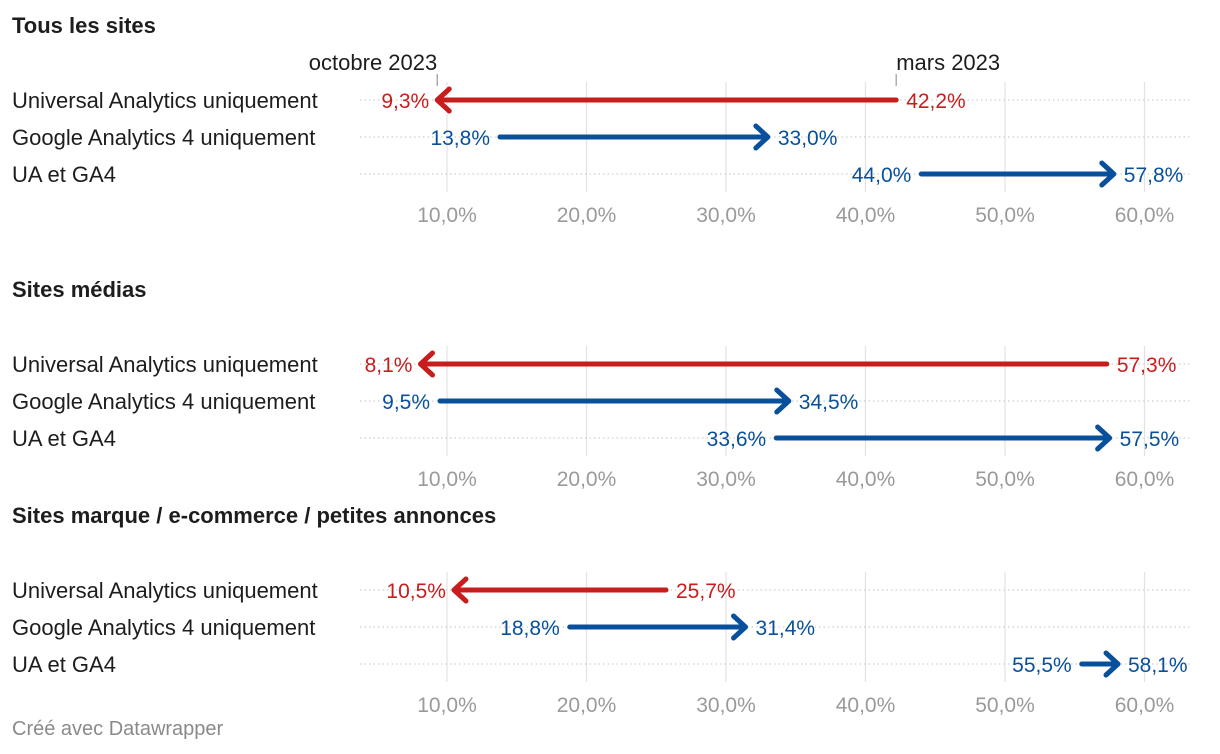 The image size is (1220, 754). I want to click on legend-label-start: mars 2023, so click(948, 62).